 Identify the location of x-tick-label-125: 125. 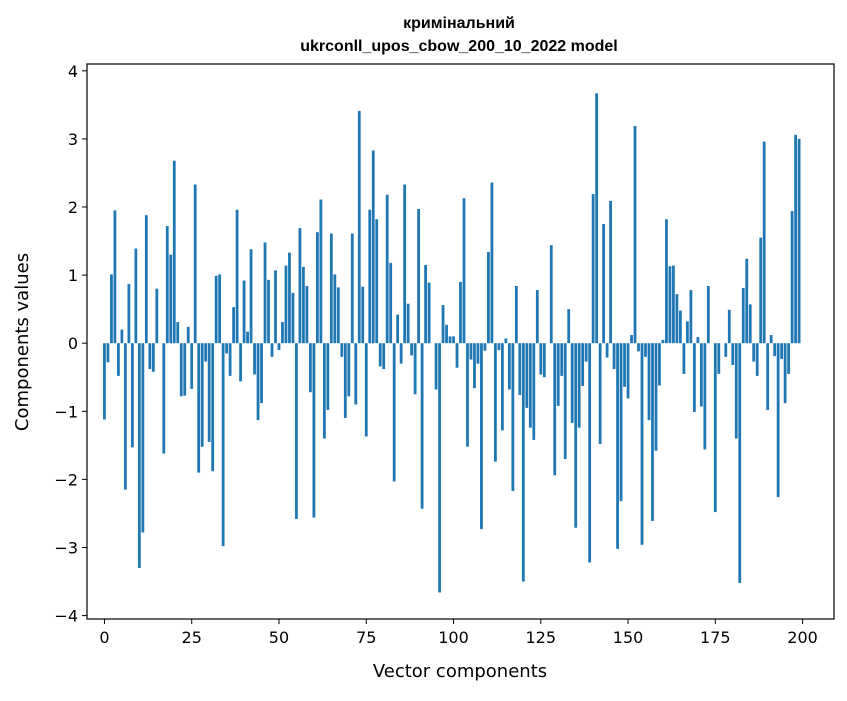
(541, 637).